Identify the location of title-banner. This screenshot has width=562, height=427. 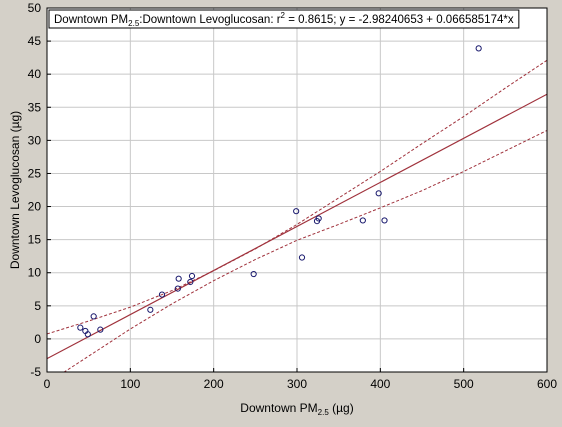
(284, 19).